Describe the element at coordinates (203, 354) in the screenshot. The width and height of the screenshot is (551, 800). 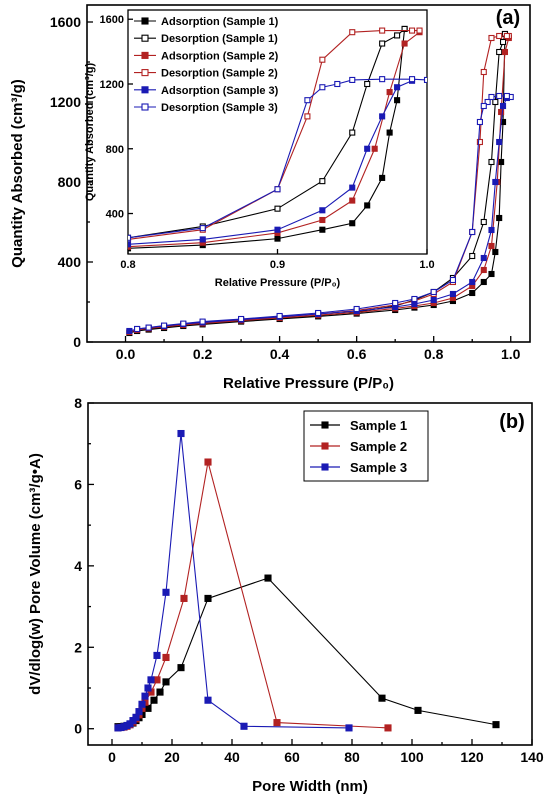
I see `x-tick-label: 0.2` at that location.